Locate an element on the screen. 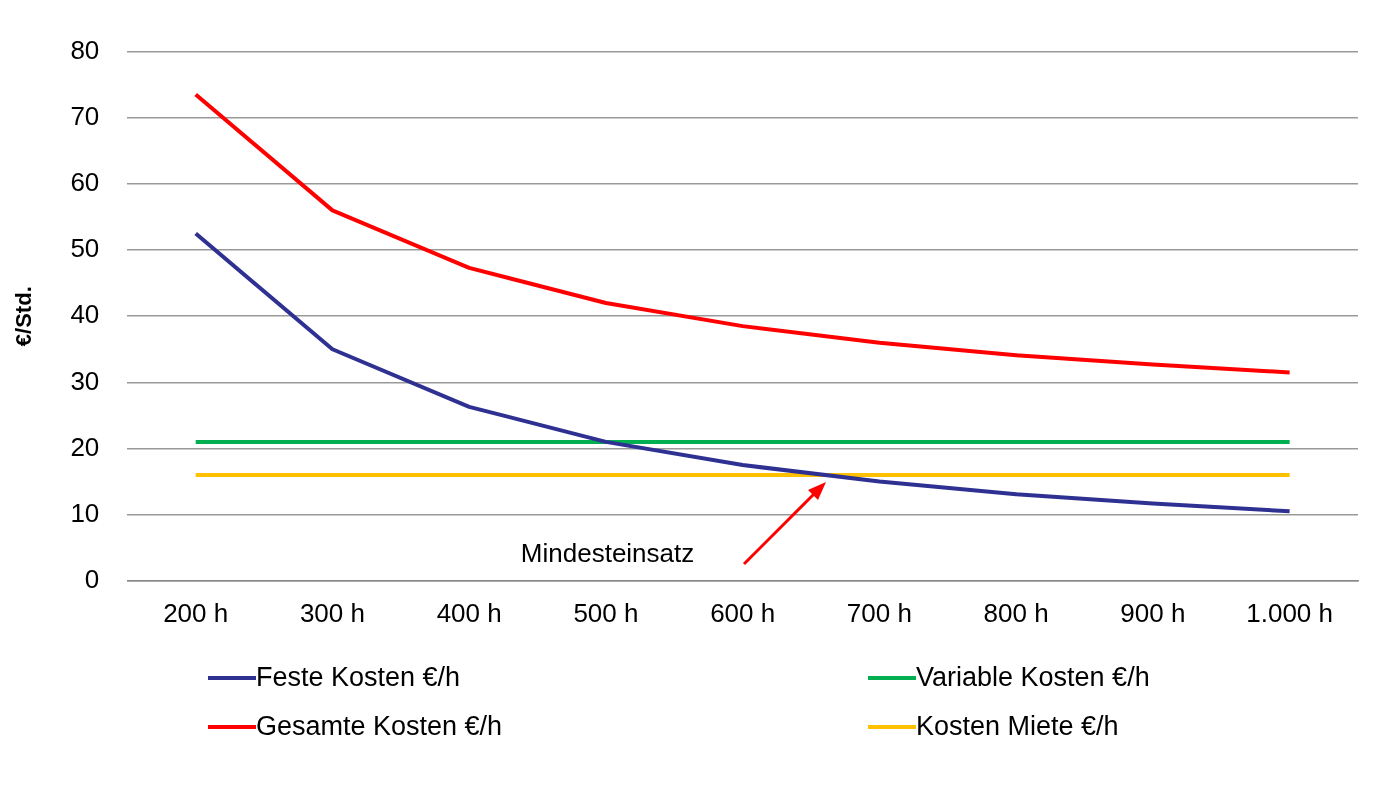 This screenshot has height=802, width=1381. y-tick-label: 60 is located at coordinates (85, 182).